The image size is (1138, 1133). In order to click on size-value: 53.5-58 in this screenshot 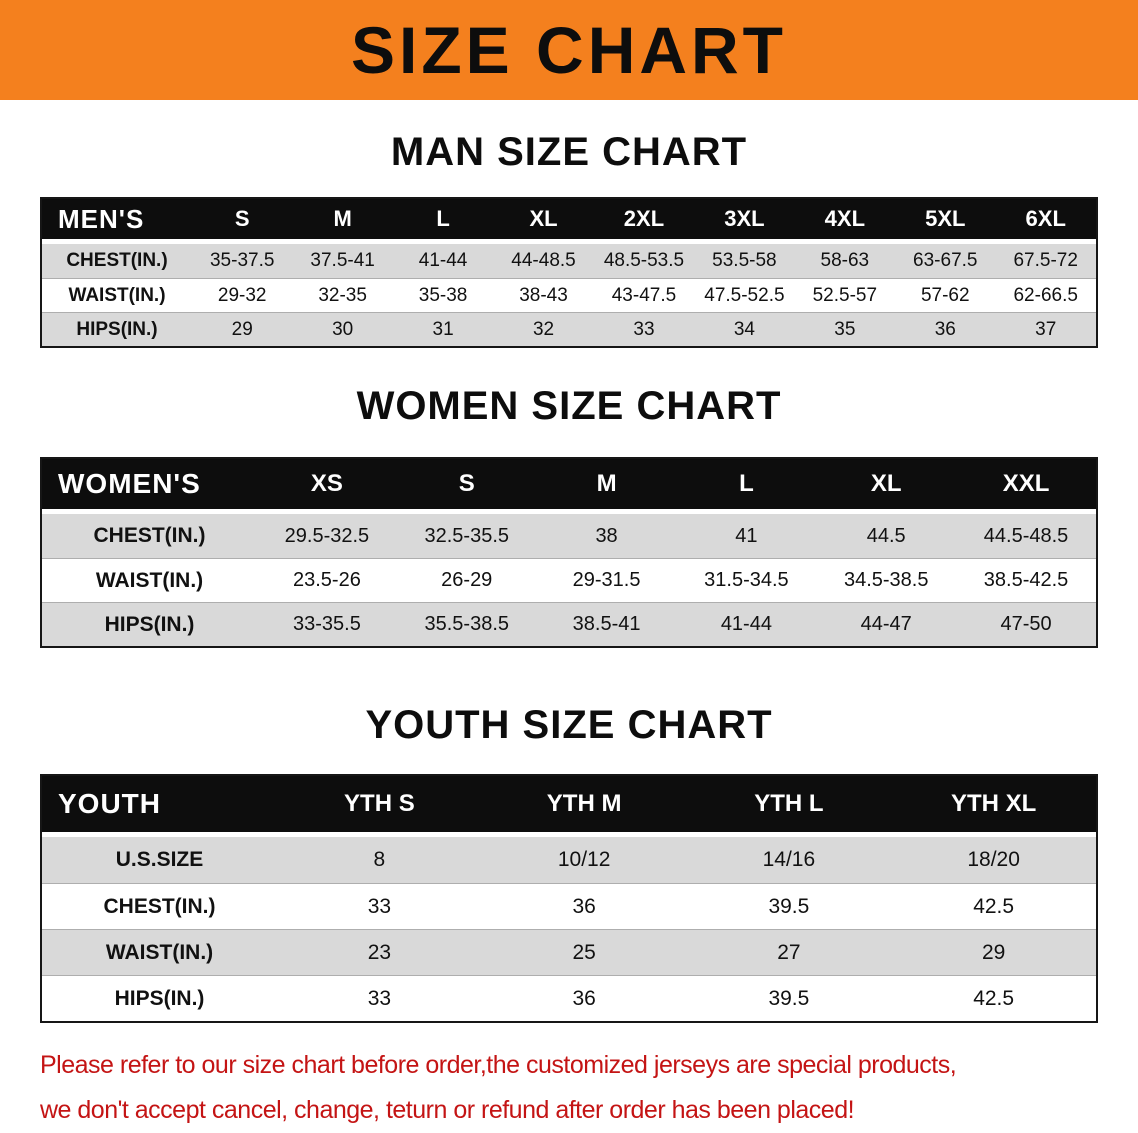, I will do `click(744, 260)`.